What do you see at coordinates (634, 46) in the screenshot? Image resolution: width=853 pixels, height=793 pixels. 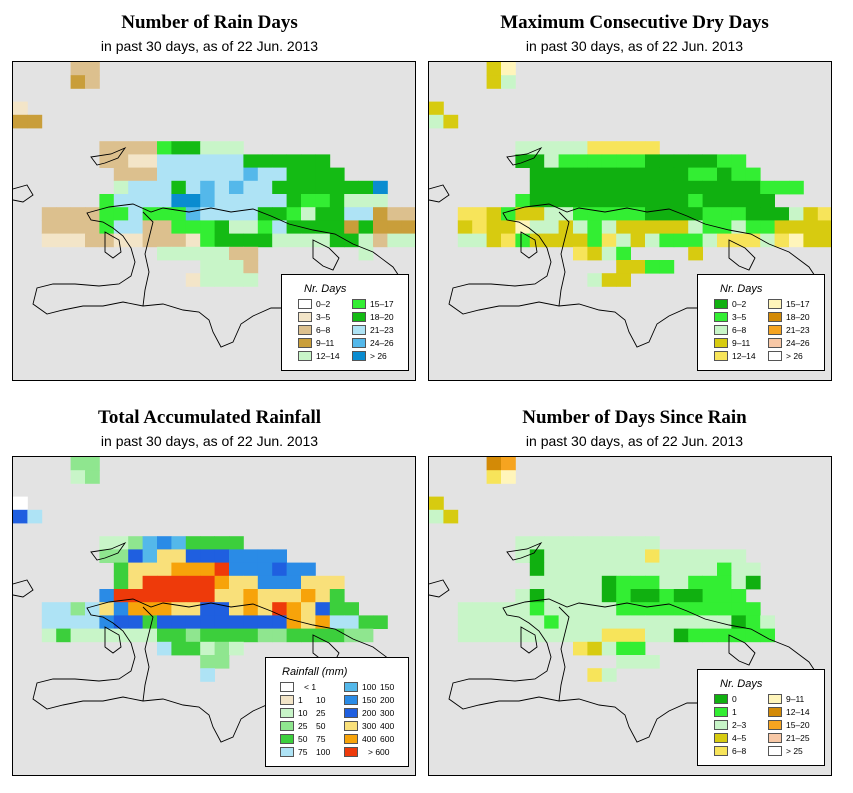 I see `panel-subtitle: in past 30 days, as of 22 Jun. 2013` at bounding box center [634, 46].